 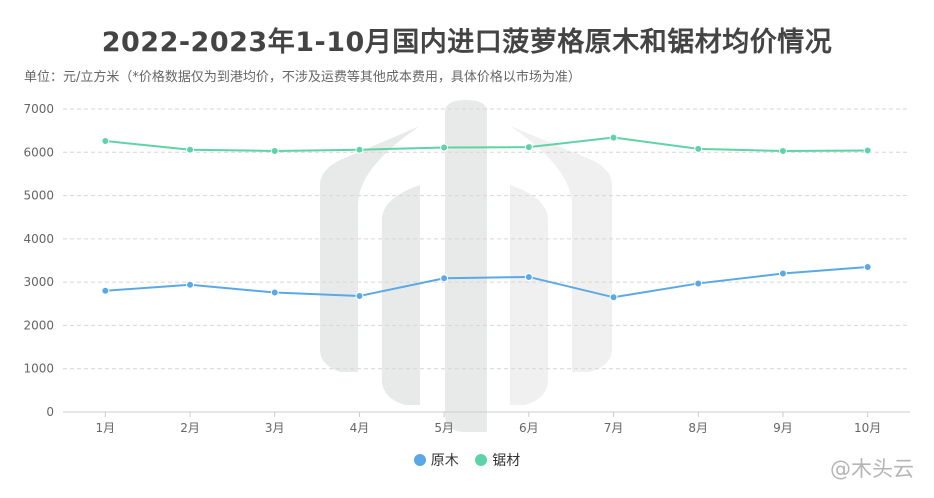 What do you see at coordinates (38, 196) in the screenshot?
I see `y-tick-label: 5000` at bounding box center [38, 196].